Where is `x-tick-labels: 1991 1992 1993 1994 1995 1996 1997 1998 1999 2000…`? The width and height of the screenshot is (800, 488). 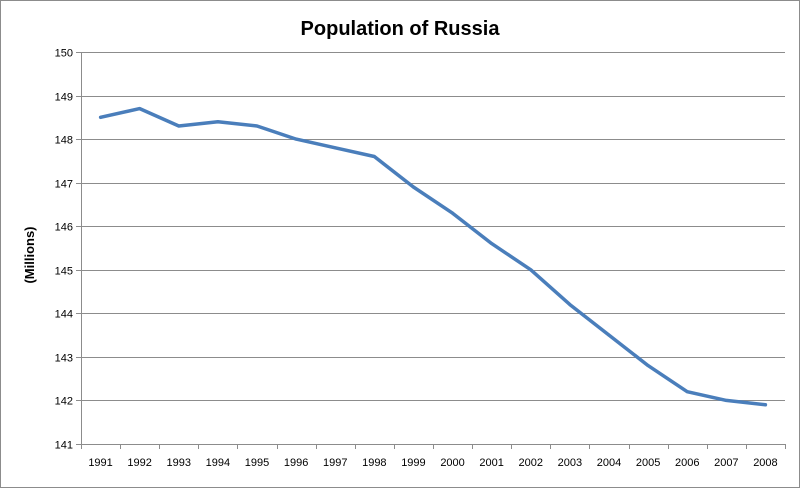
x-tick-labels: 1991 1992 1993 1994 1995 1996 1997 1998 1999 2000… is located at coordinates (432, 463).